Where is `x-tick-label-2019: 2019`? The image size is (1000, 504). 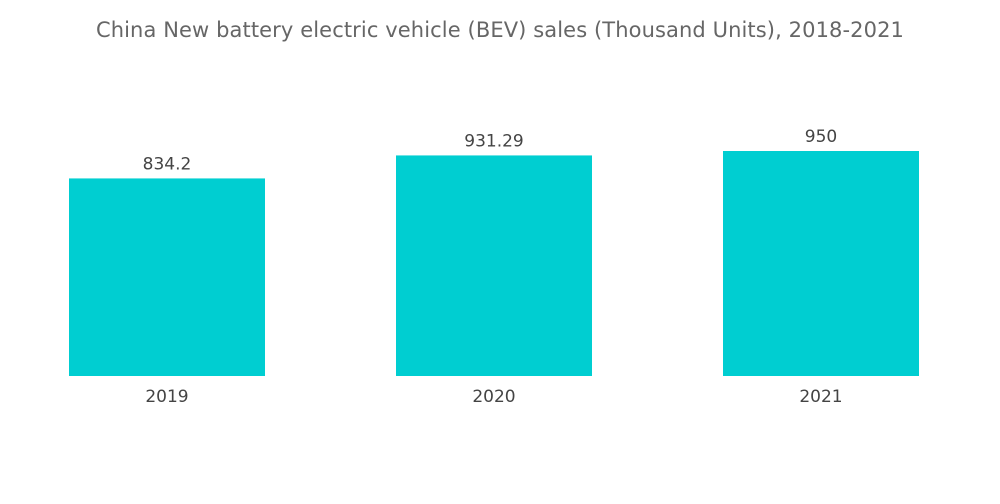
x-tick-label-2019: 2019 is located at coordinates (166, 397).